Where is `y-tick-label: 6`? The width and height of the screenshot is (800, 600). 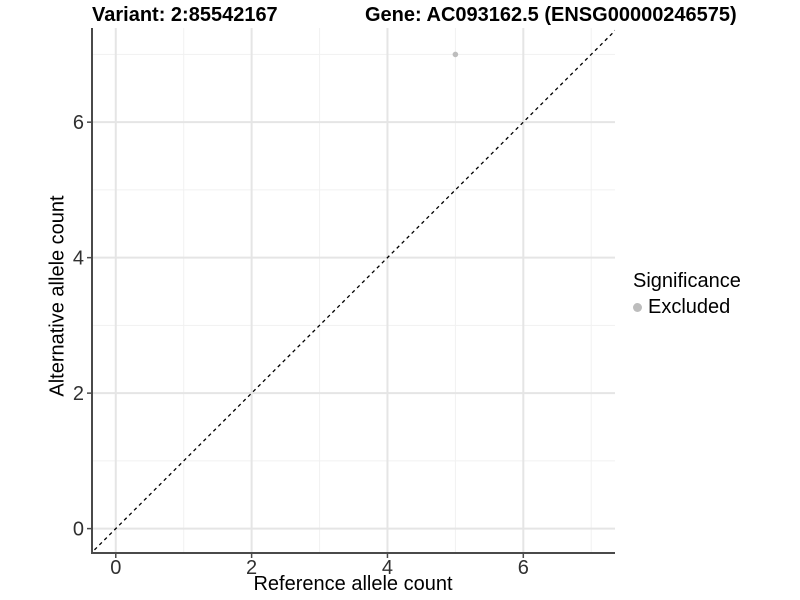
y-tick-label: 6 is located at coordinates (78, 123).